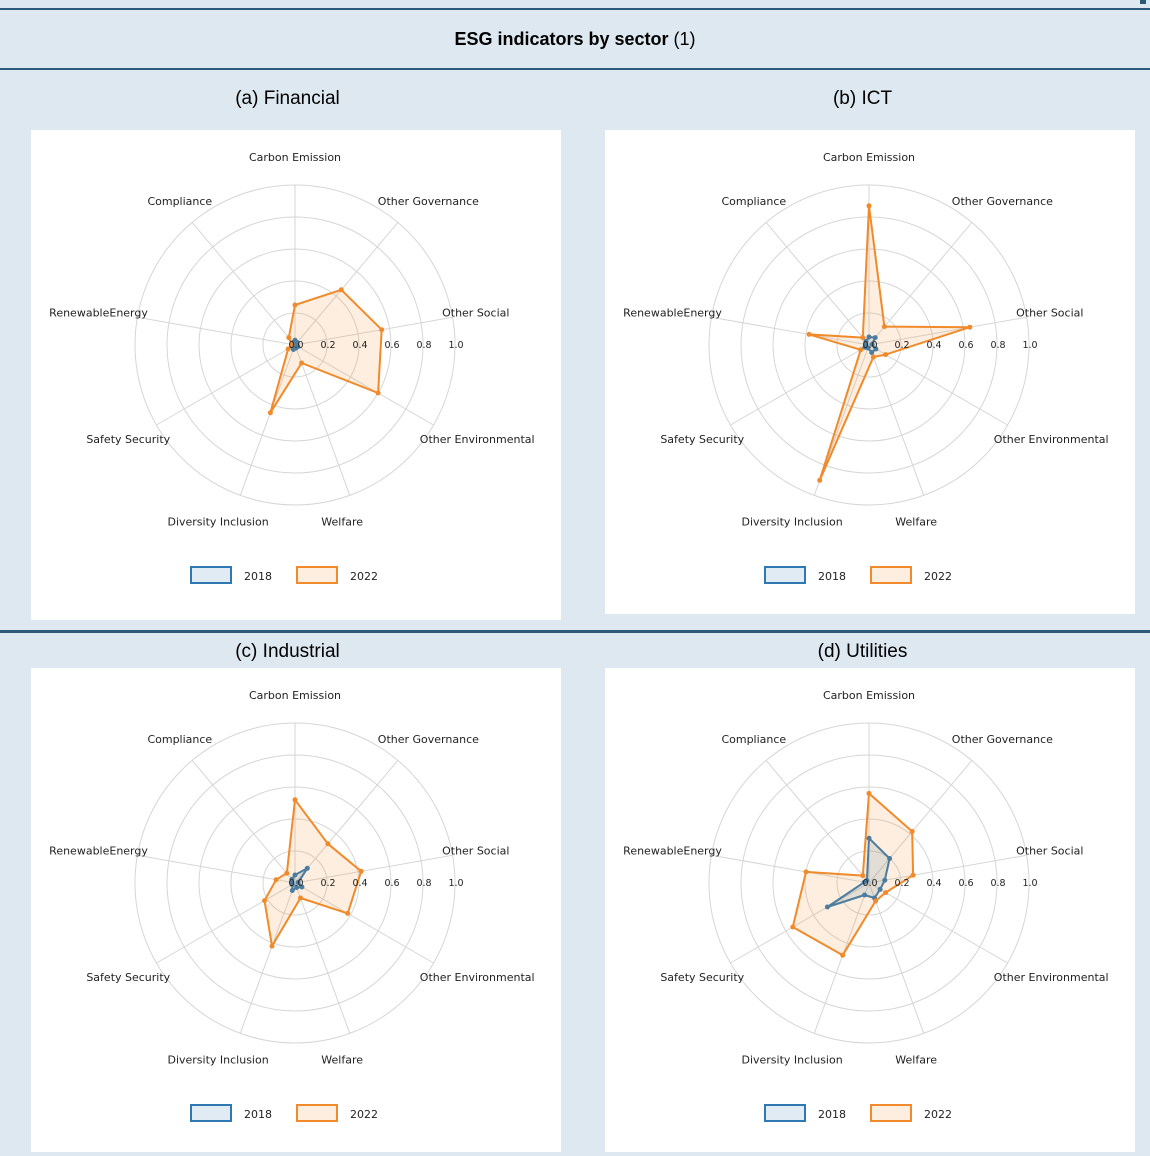  I want to click on radial-tick-label: 0.4, so click(359, 345).